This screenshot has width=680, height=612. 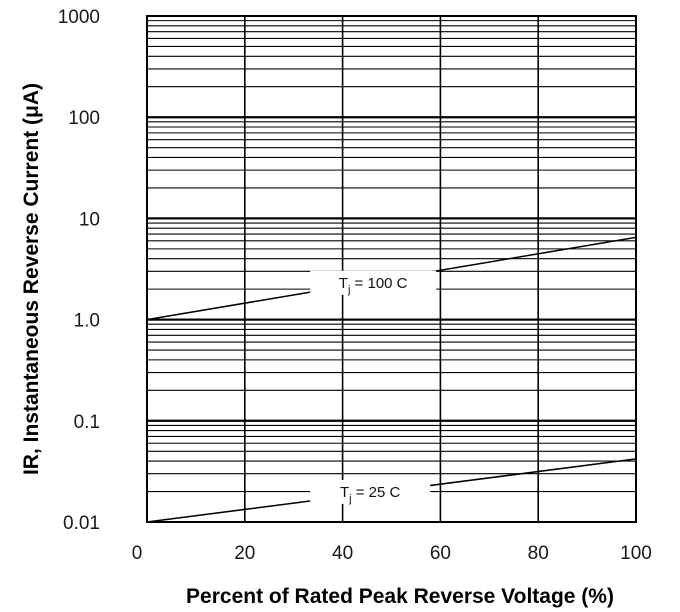 What do you see at coordinates (87, 422) in the screenshot?
I see `y-tick-label: 0.1` at bounding box center [87, 422].